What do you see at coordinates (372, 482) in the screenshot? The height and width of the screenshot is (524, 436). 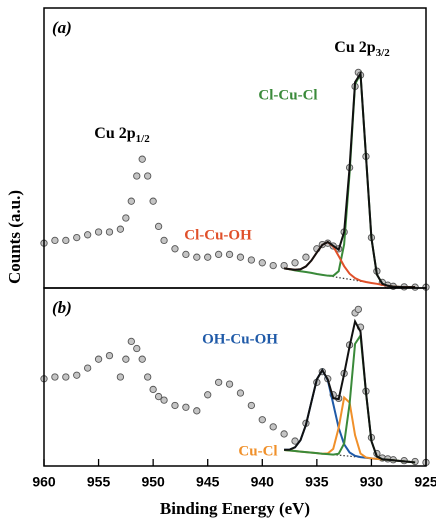 I see `x-tick-label: 930` at bounding box center [372, 482].